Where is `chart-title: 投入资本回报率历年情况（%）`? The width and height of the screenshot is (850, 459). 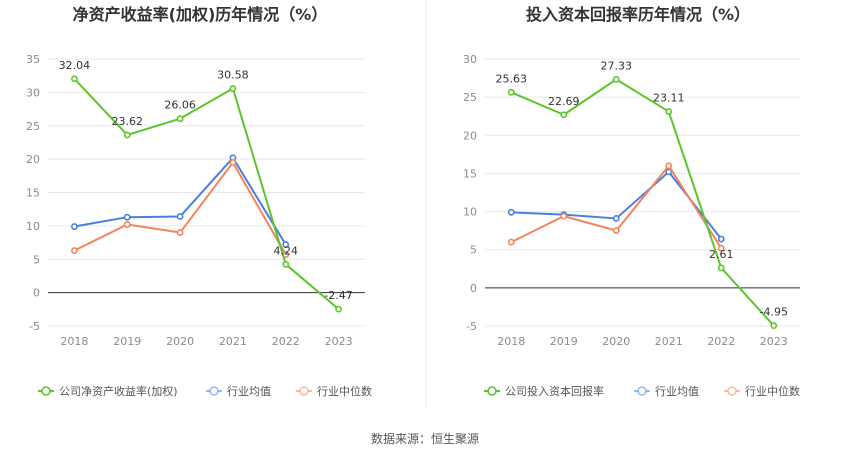 chart-title: 投入资本回报率历年情况（%） is located at coordinates (638, 14).